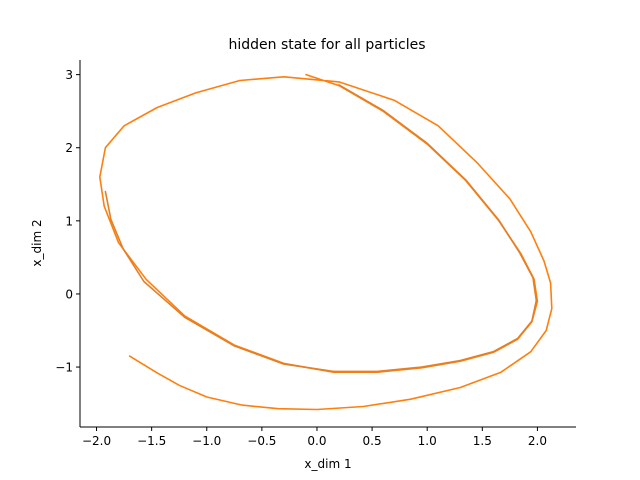  Describe the element at coordinates (69, 294) in the screenshot. I see `y-tick-label: 0` at that location.